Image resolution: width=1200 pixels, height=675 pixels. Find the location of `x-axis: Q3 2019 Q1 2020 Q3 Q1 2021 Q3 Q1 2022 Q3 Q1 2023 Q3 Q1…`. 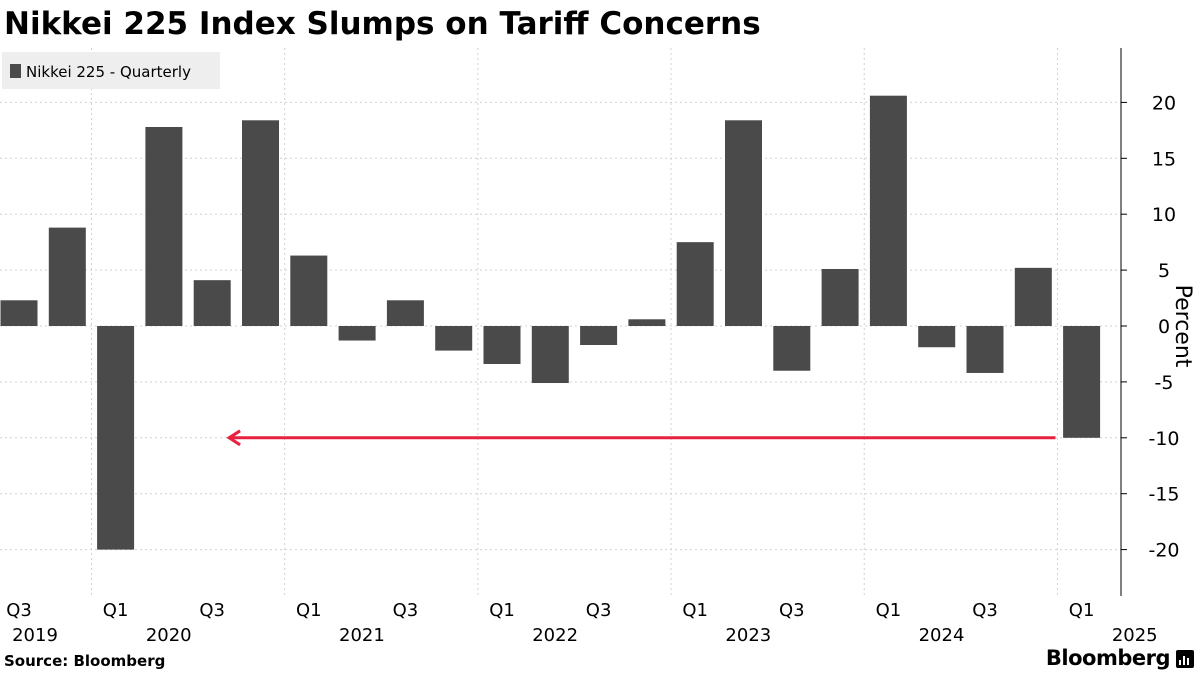

x-axis: Q3 2019 Q1 2020 Q3 Q1 2021 Q3 Q1 2022 Q3 Q1 2023 Q3 Q1… is located at coordinates (581, 623).